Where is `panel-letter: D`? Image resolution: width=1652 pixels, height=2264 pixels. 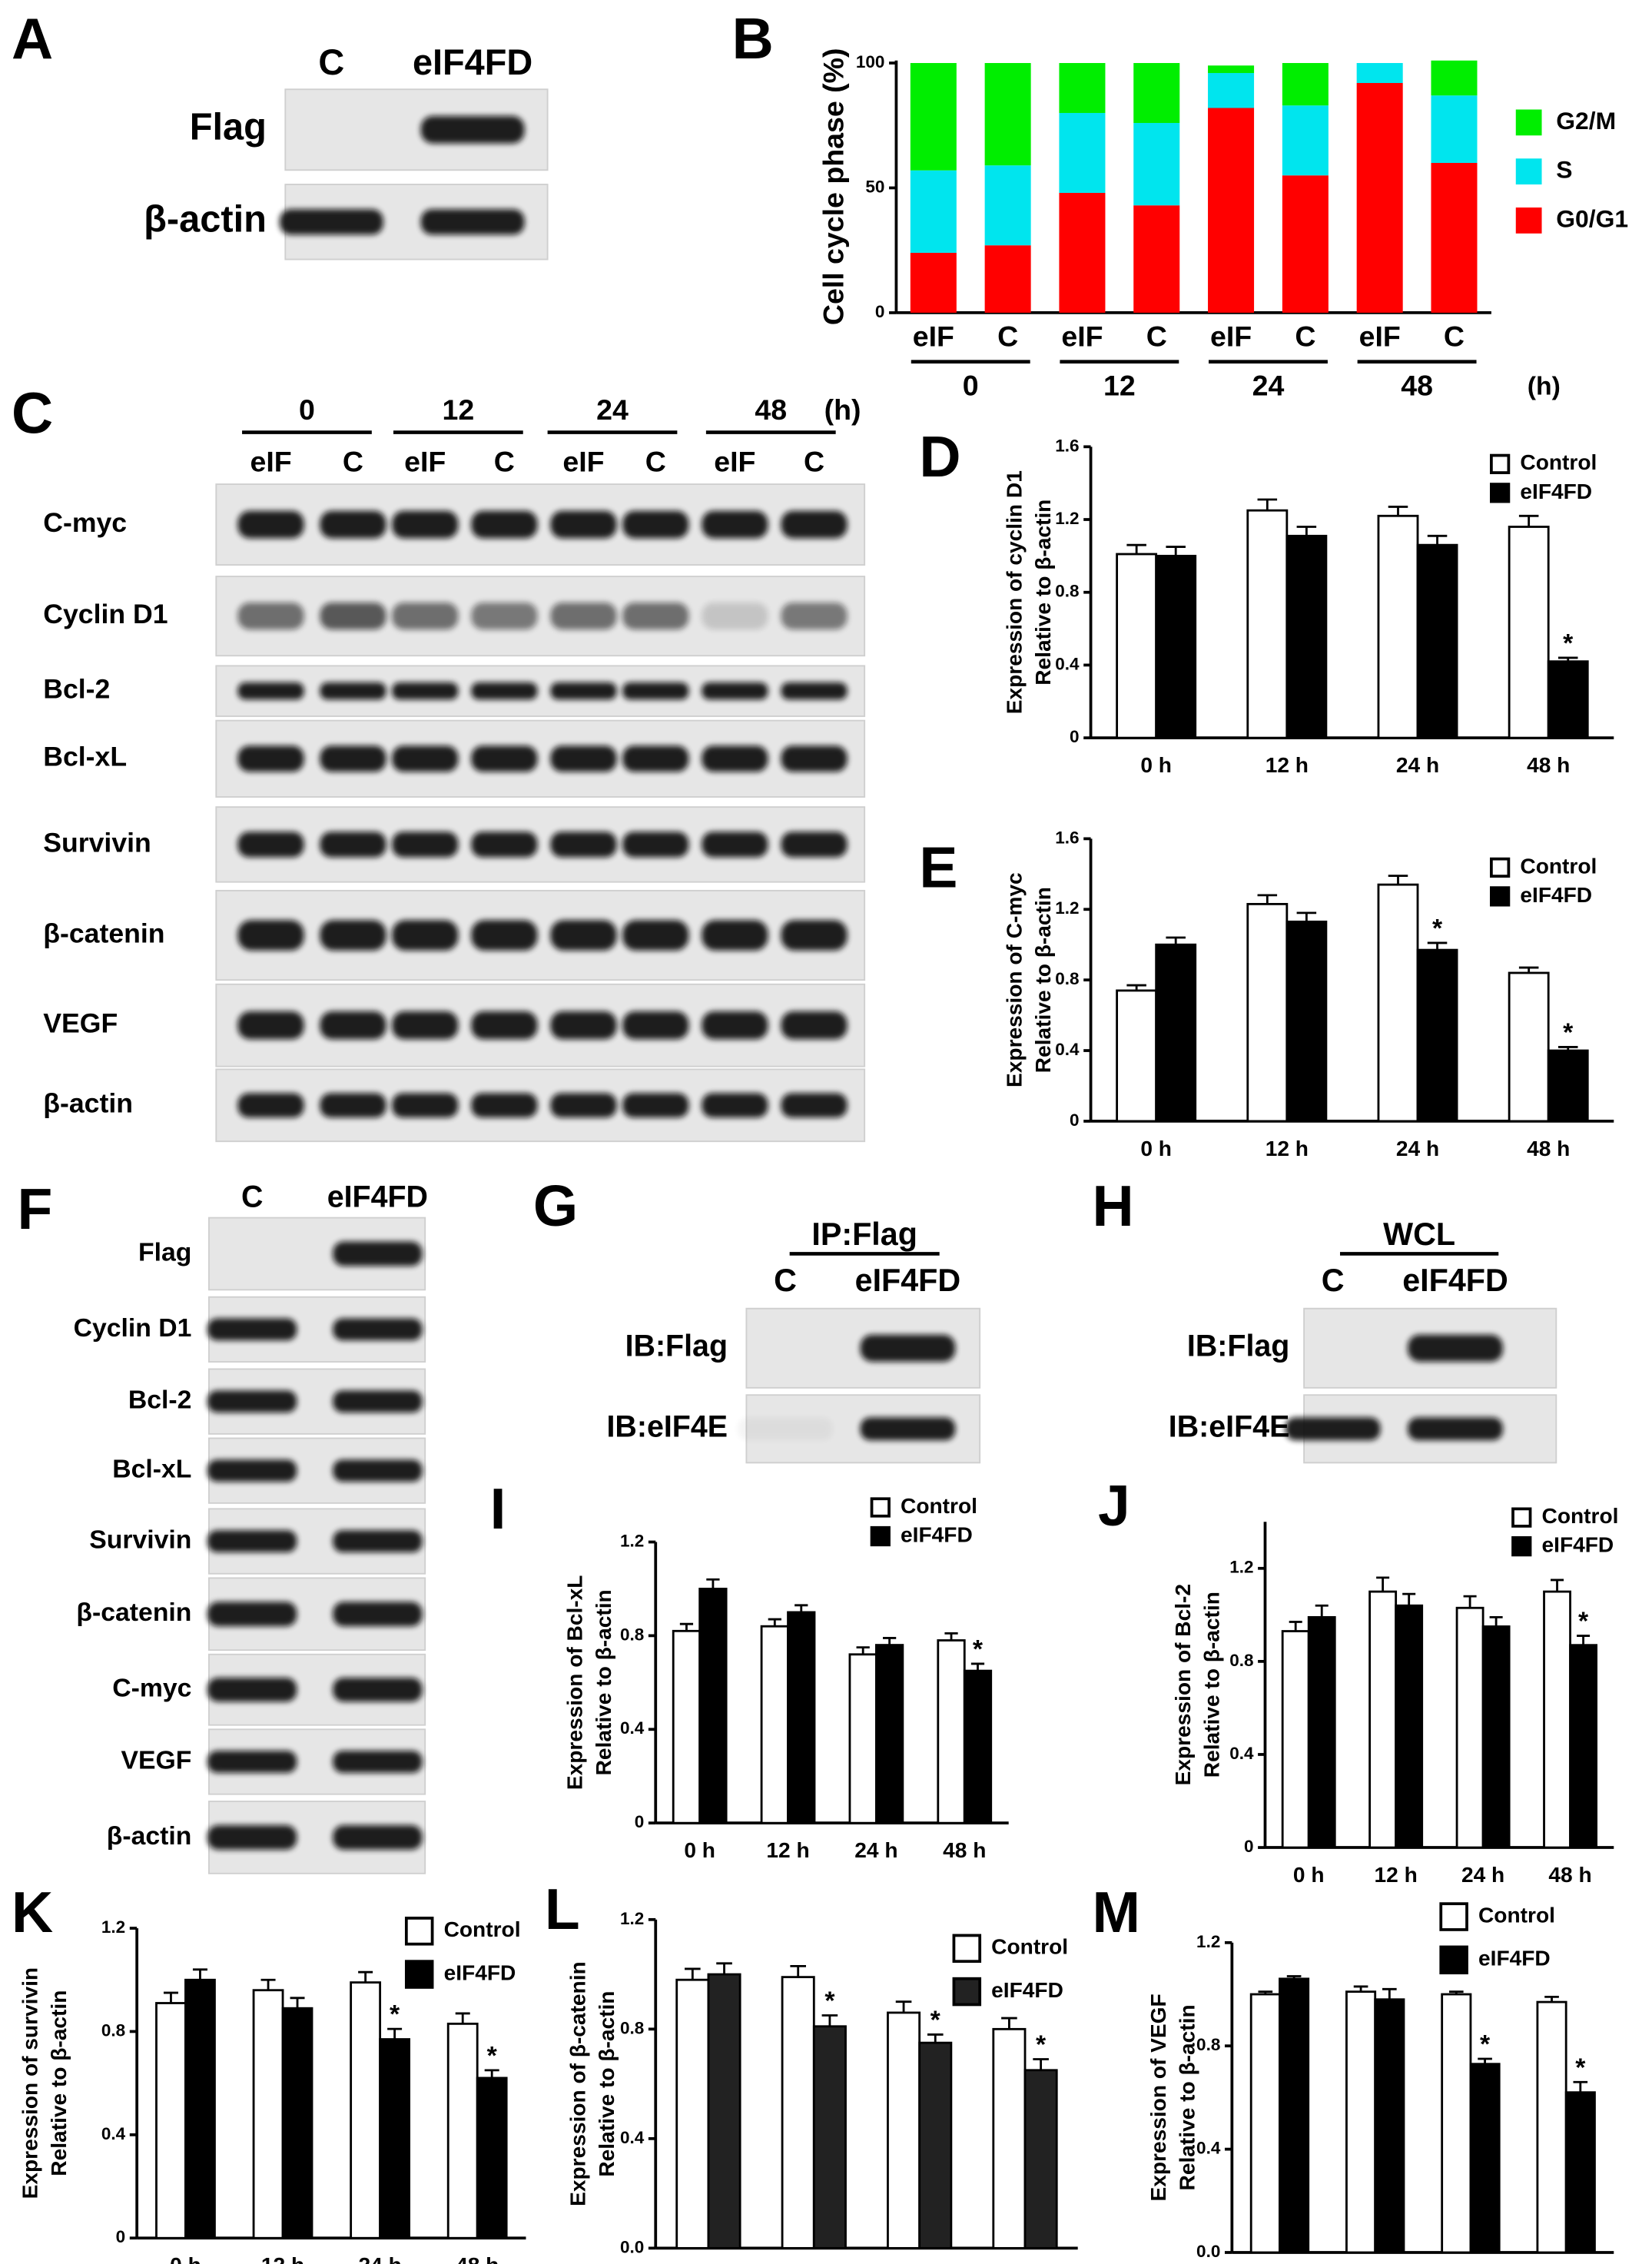
panel-letter: D is located at coordinates (939, 456).